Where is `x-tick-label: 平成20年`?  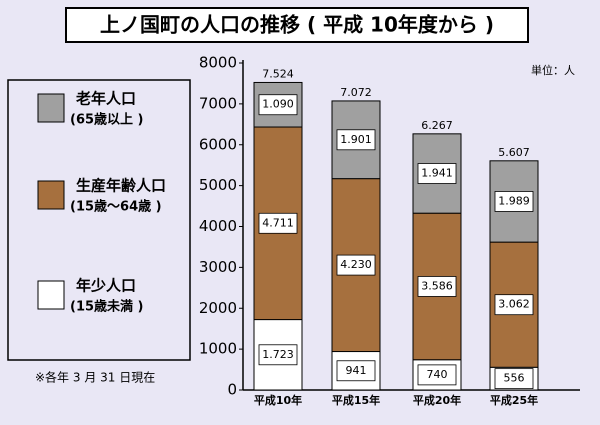 x-tick-label: 平成20年 is located at coordinates (437, 400).